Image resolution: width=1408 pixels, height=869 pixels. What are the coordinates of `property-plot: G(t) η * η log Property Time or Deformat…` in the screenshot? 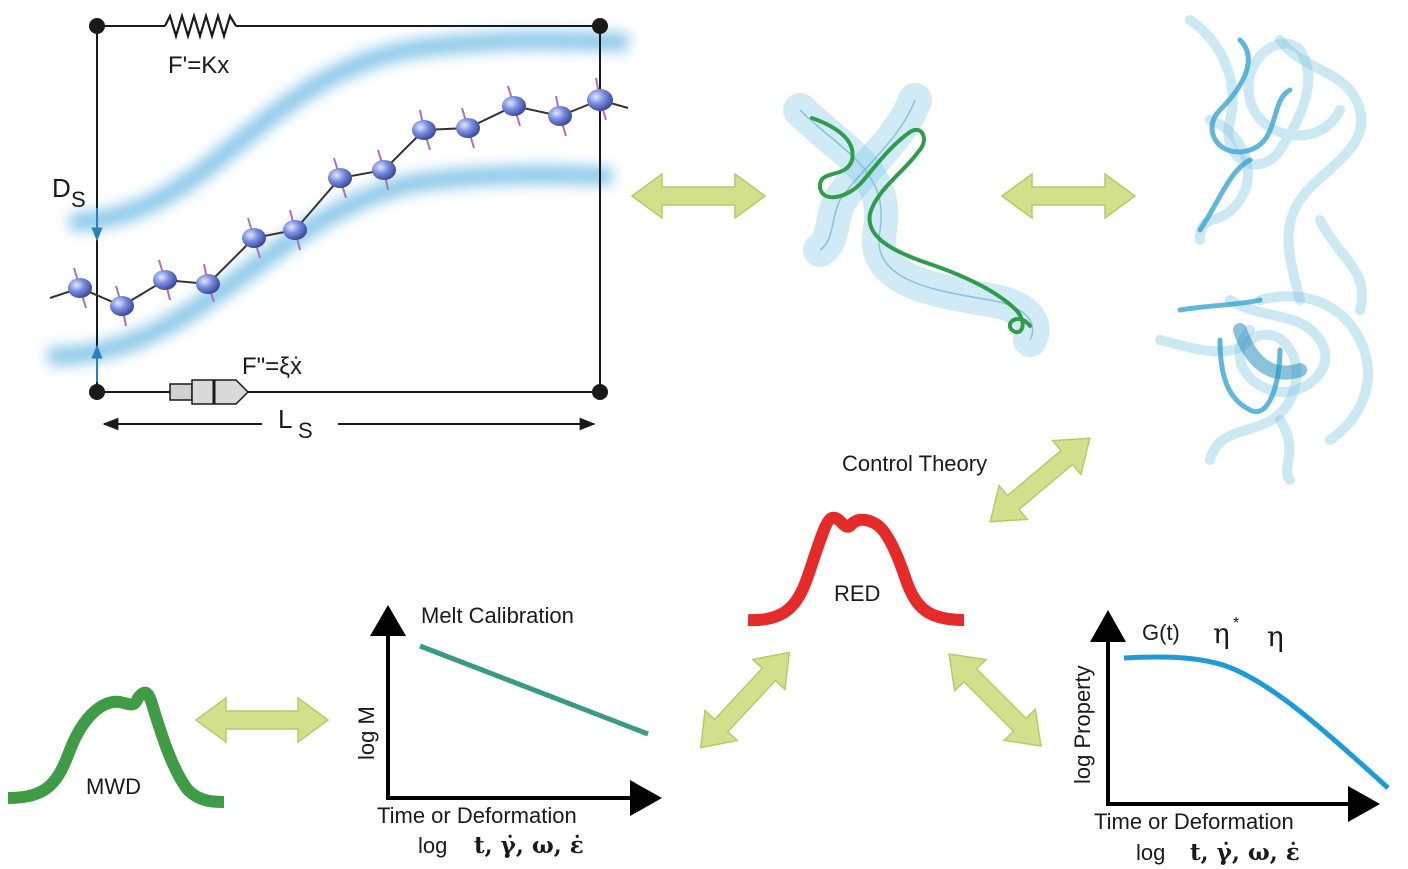 It's located at (1230, 738).